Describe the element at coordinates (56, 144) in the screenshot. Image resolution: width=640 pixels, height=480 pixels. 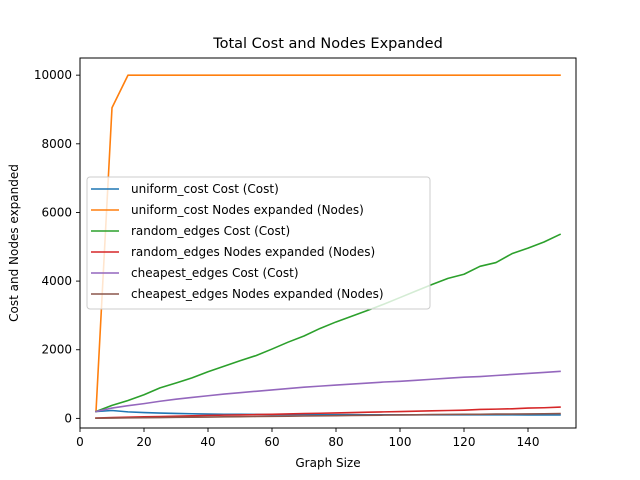
I see `y-tick-label: 8000` at that location.